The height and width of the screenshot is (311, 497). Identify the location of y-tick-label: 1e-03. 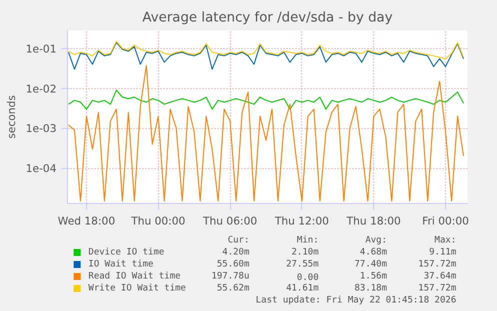
(41, 129).